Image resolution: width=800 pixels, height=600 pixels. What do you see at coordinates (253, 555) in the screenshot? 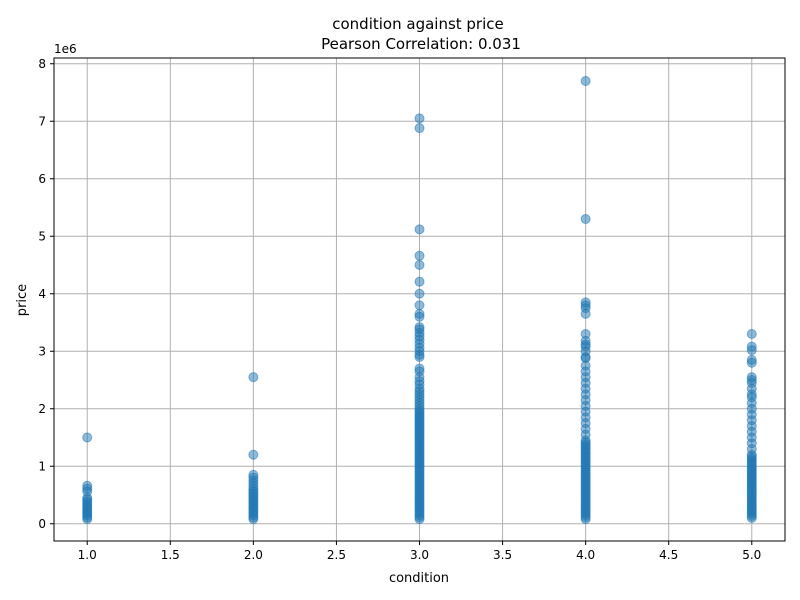
I see `x-tick-label: 2.0` at bounding box center [253, 555].